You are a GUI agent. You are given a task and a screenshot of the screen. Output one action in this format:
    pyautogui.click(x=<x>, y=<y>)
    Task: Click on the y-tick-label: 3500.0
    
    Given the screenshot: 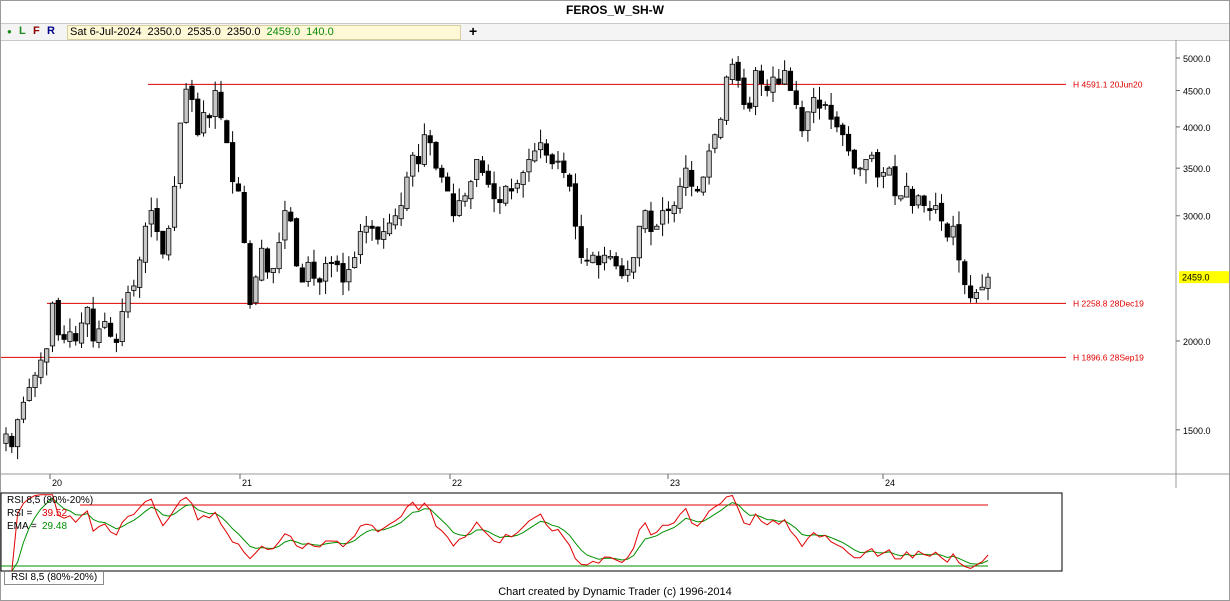 What is the action you would take?
    pyautogui.click(x=1197, y=169)
    